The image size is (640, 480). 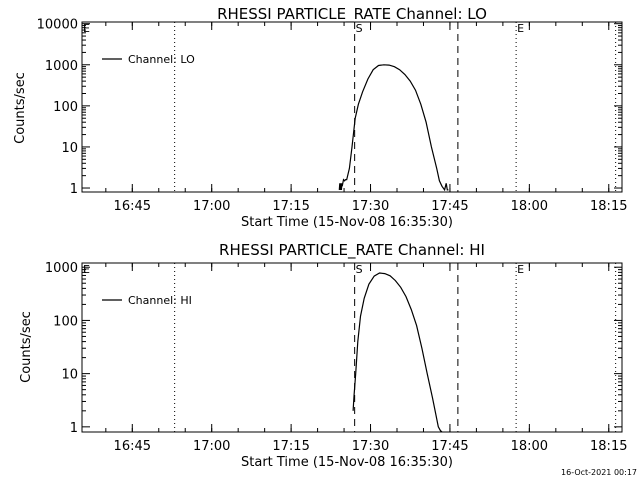 I want to click on chart-title: RHESSI PARTICLE_RATE Channel: HI, so click(x=352, y=250).